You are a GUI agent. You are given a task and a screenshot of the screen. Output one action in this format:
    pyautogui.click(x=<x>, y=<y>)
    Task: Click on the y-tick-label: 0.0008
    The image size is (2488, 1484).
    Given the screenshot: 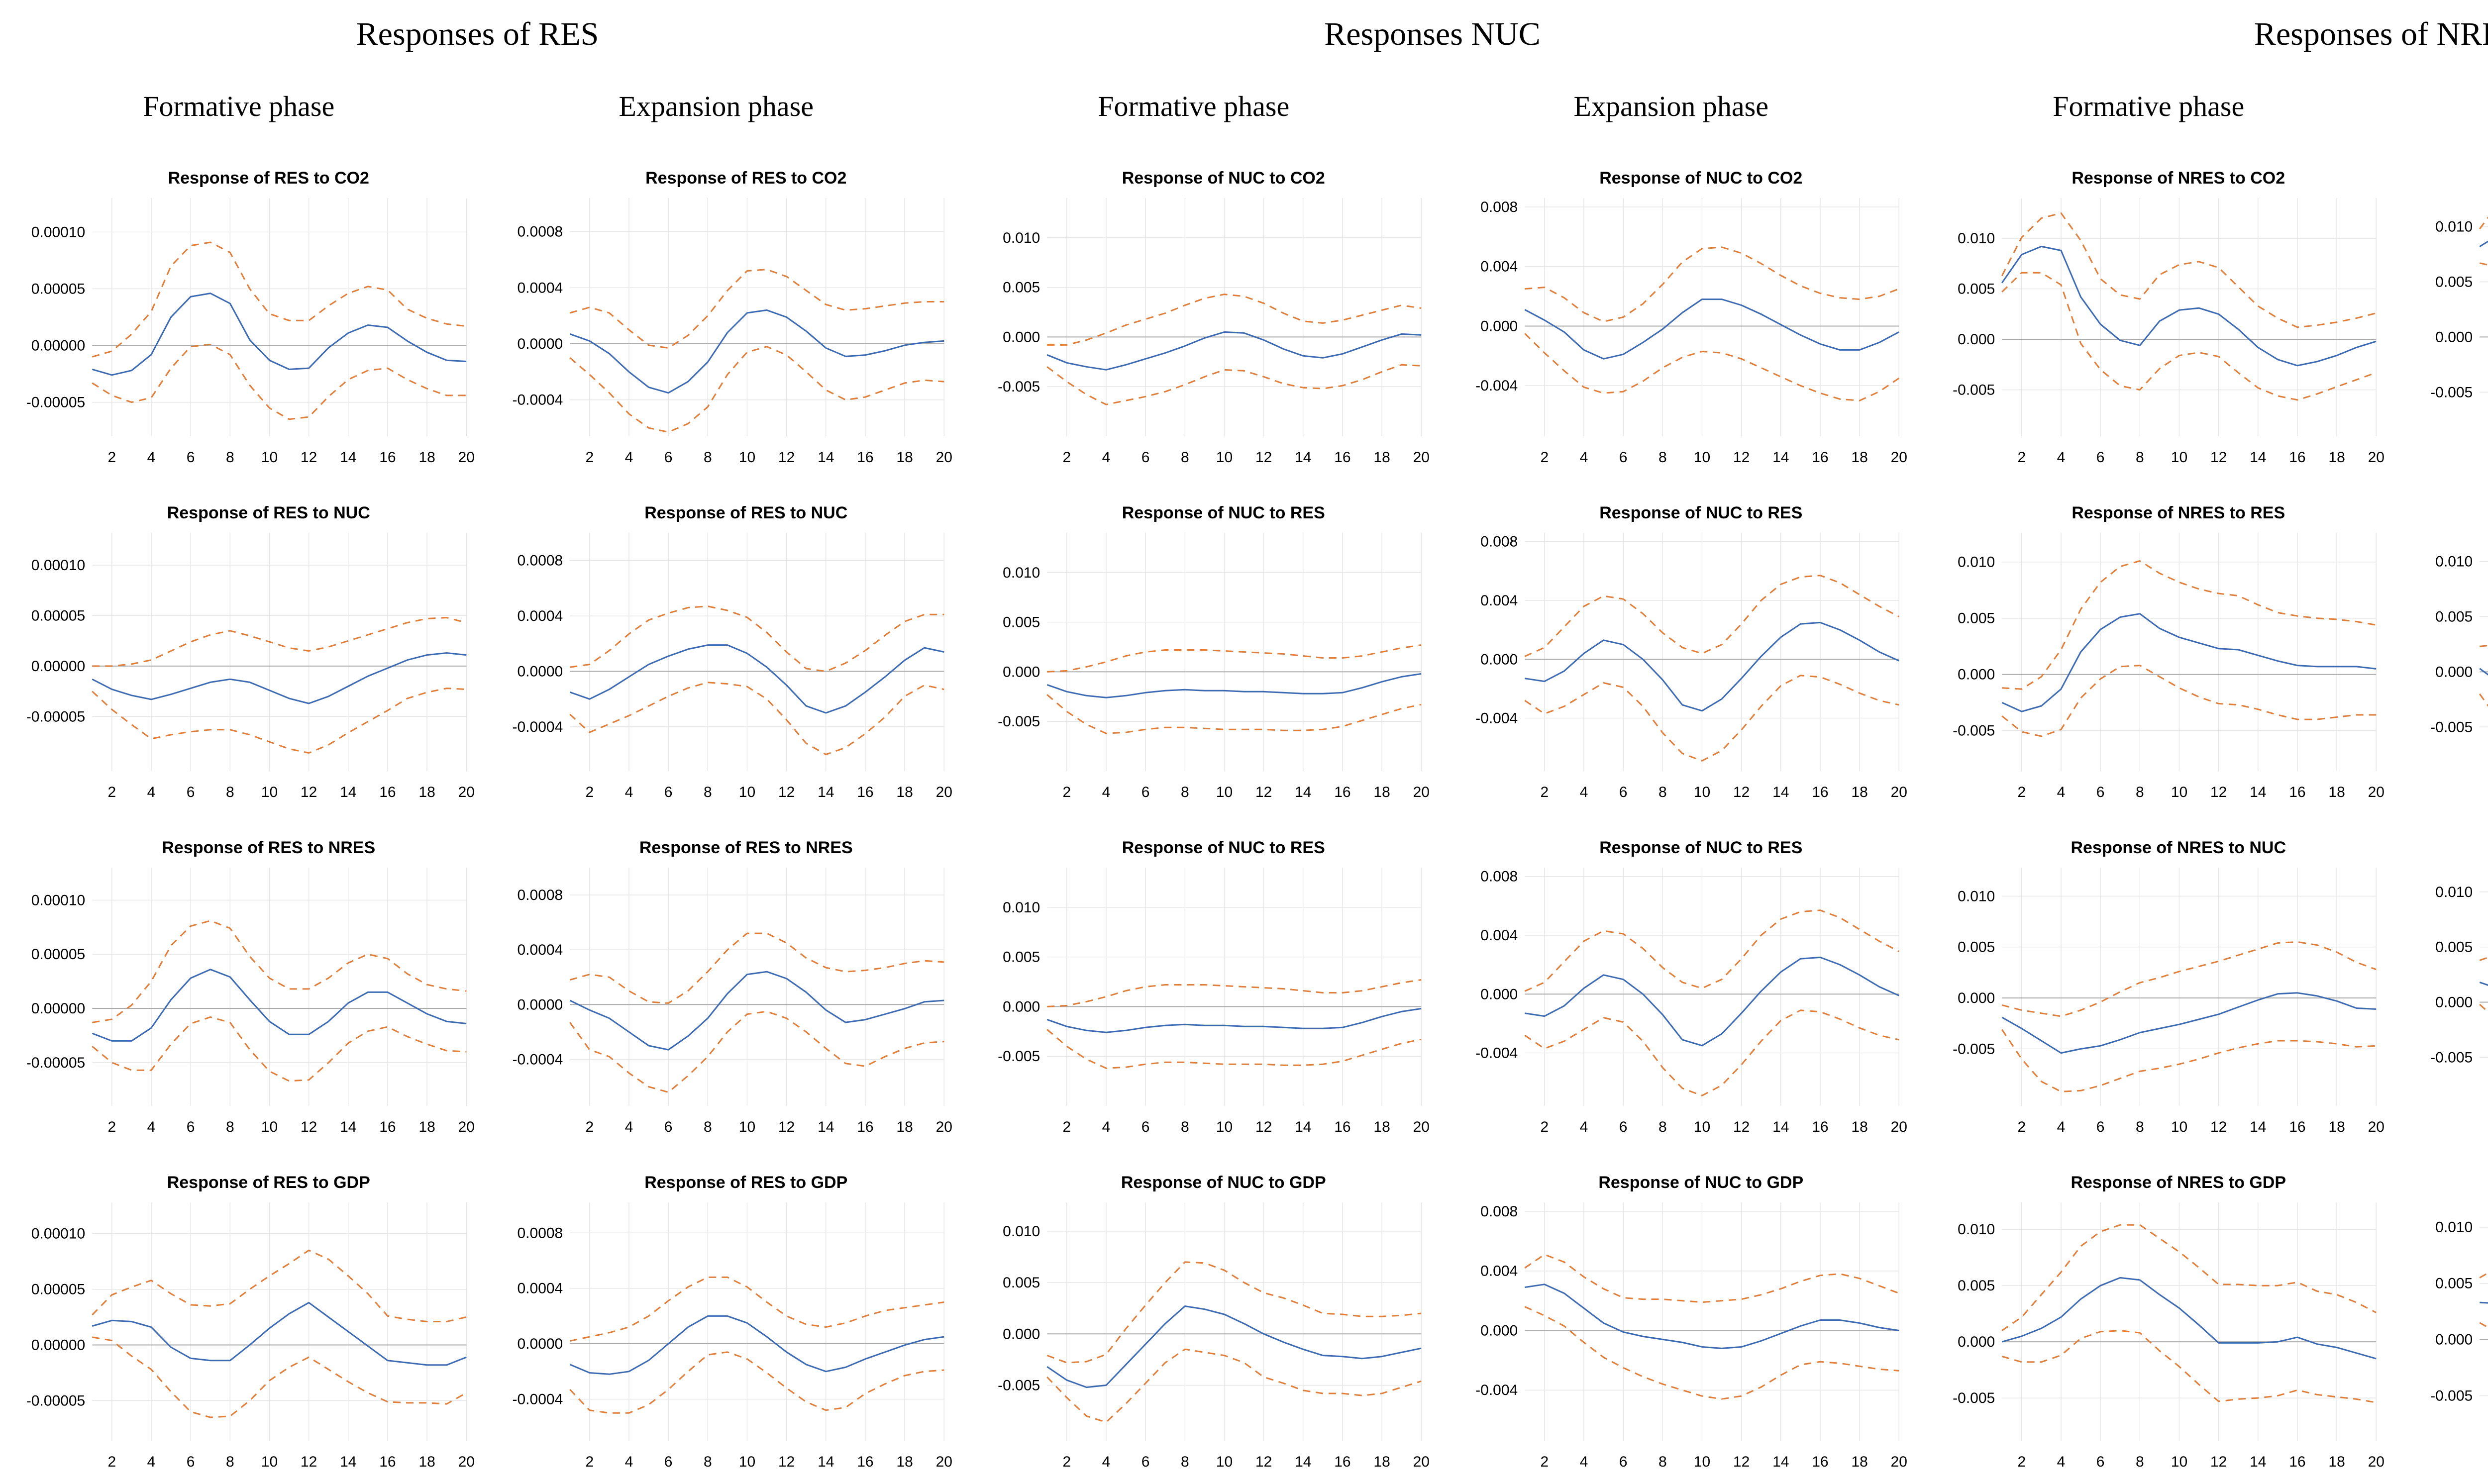 What is the action you would take?
    pyautogui.click(x=540, y=1233)
    